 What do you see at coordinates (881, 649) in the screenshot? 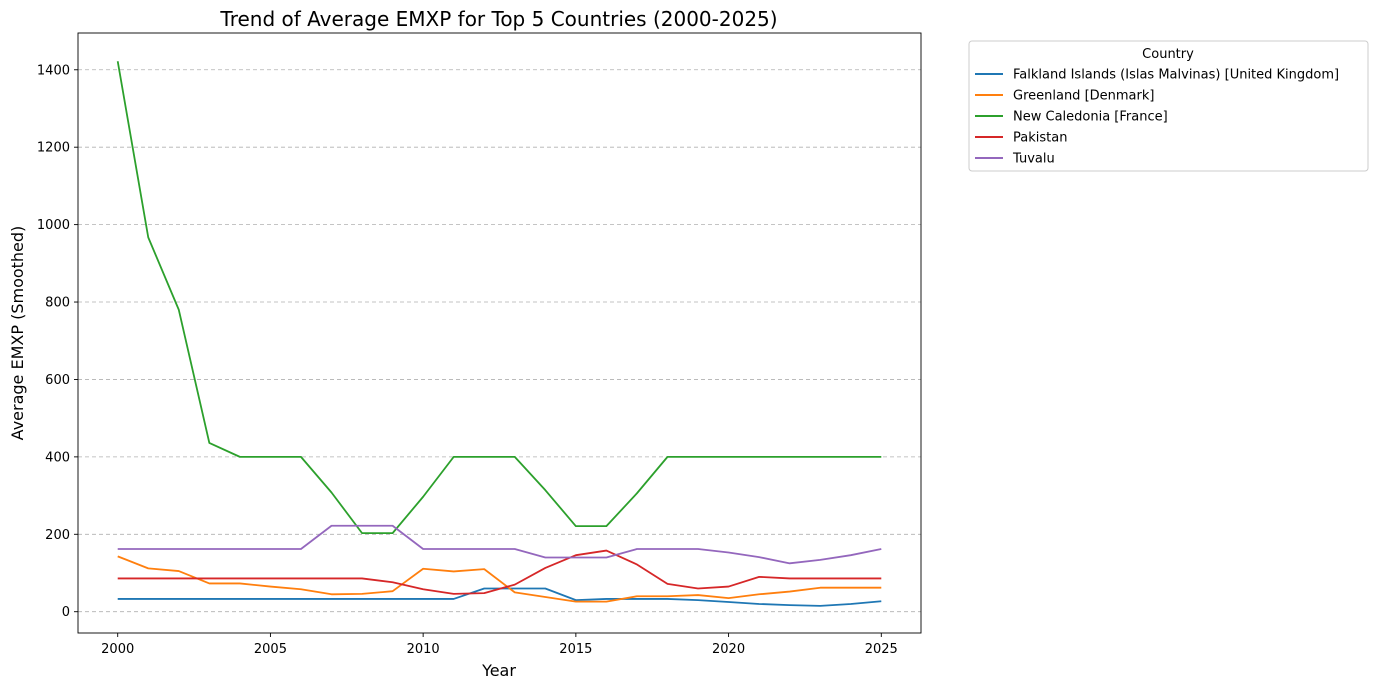
I see `x-tick-label: 2025` at bounding box center [881, 649].